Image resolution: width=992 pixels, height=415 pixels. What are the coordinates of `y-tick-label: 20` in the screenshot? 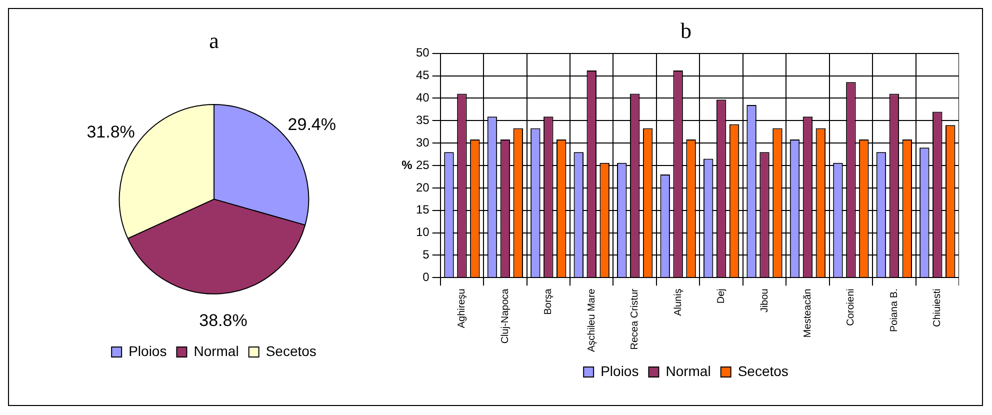 It's located at (423, 187).